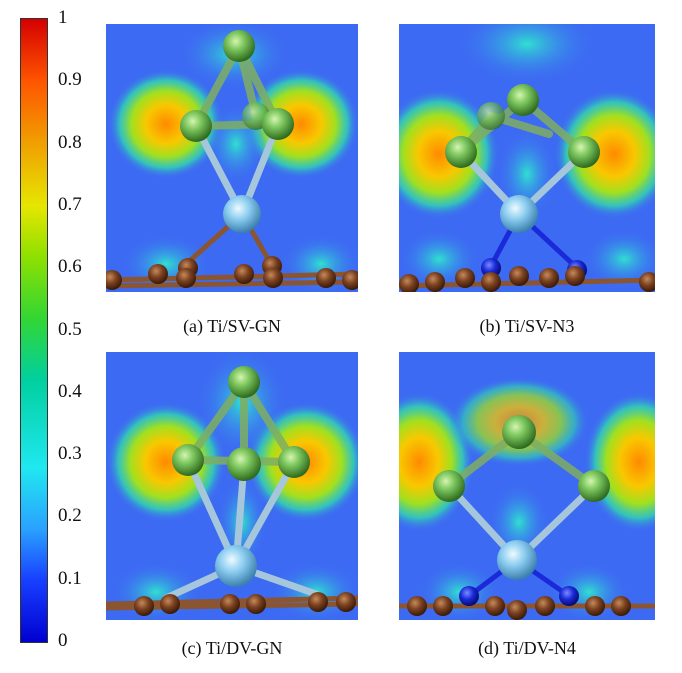 The height and width of the screenshot is (673, 682). Describe the element at coordinates (70, 329) in the screenshot. I see `colorbar-tick-label: 0.5` at that location.